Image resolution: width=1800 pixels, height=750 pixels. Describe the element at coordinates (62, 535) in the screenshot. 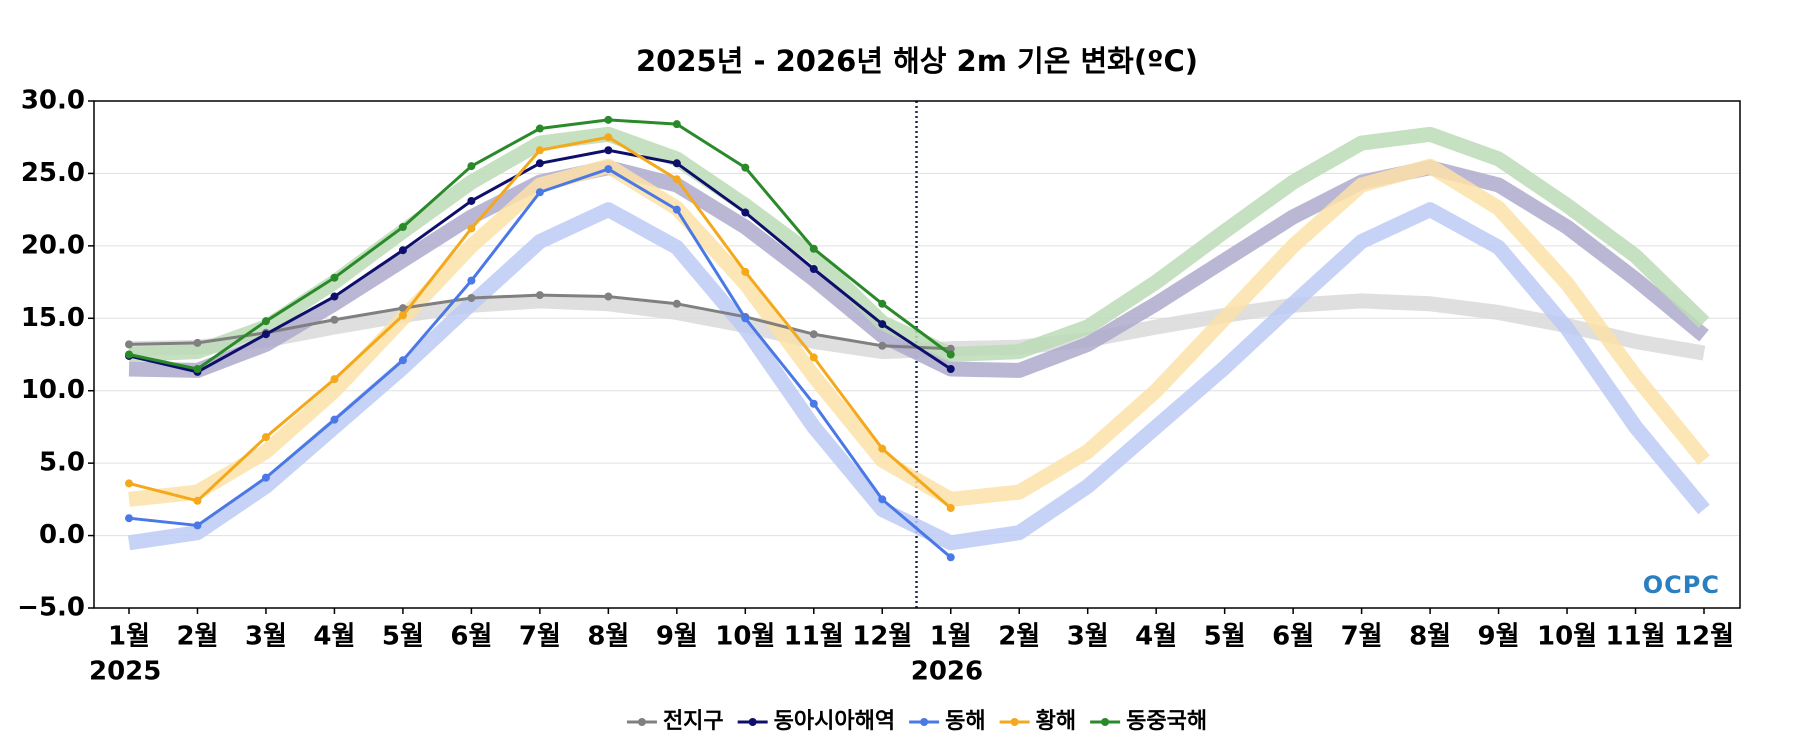

I see `y-tick-label: 0.0` at that location.